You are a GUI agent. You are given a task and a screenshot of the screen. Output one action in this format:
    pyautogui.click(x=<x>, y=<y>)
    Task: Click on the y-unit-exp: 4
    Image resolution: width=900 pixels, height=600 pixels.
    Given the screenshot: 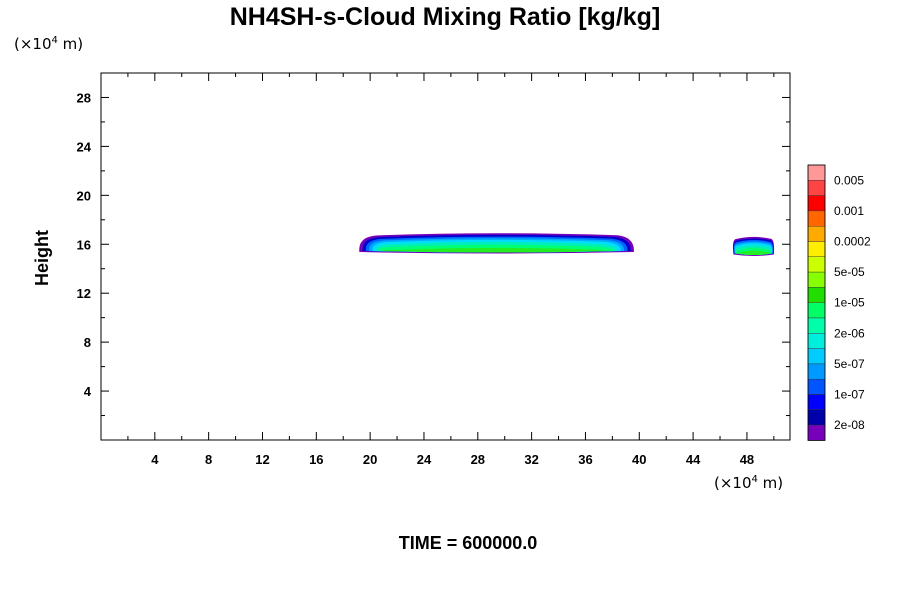 What is the action you would take?
    pyautogui.click(x=55, y=40)
    